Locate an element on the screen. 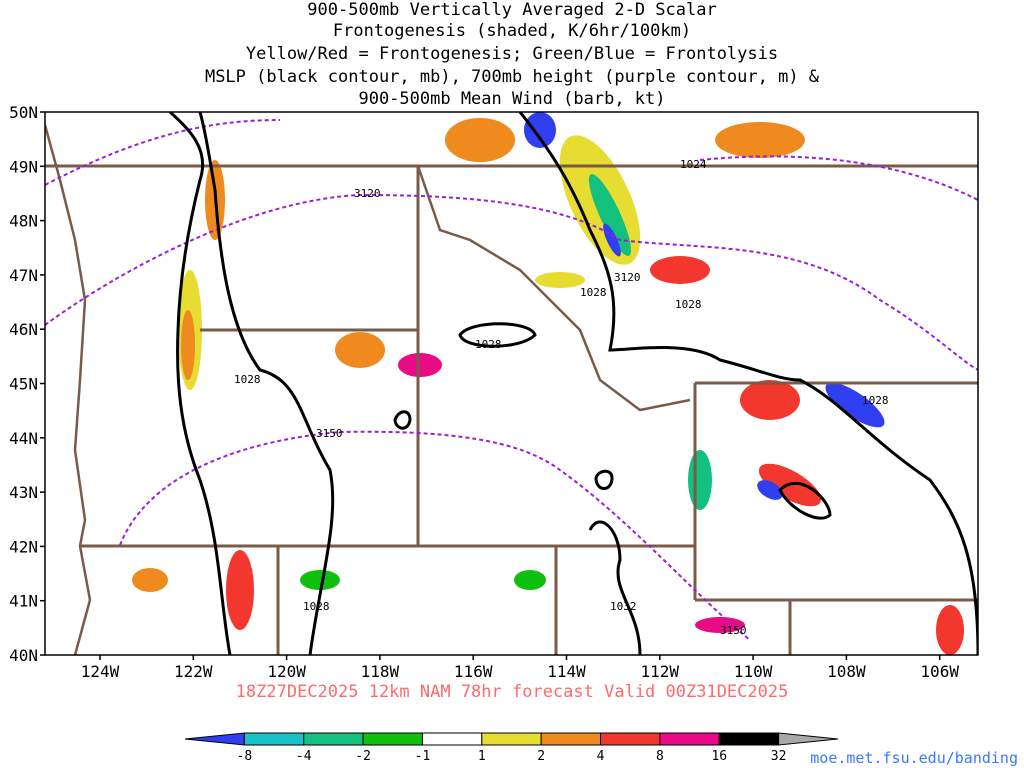 The width and height of the screenshot is (1024, 768). colorbar-label: 1 is located at coordinates (482, 756).